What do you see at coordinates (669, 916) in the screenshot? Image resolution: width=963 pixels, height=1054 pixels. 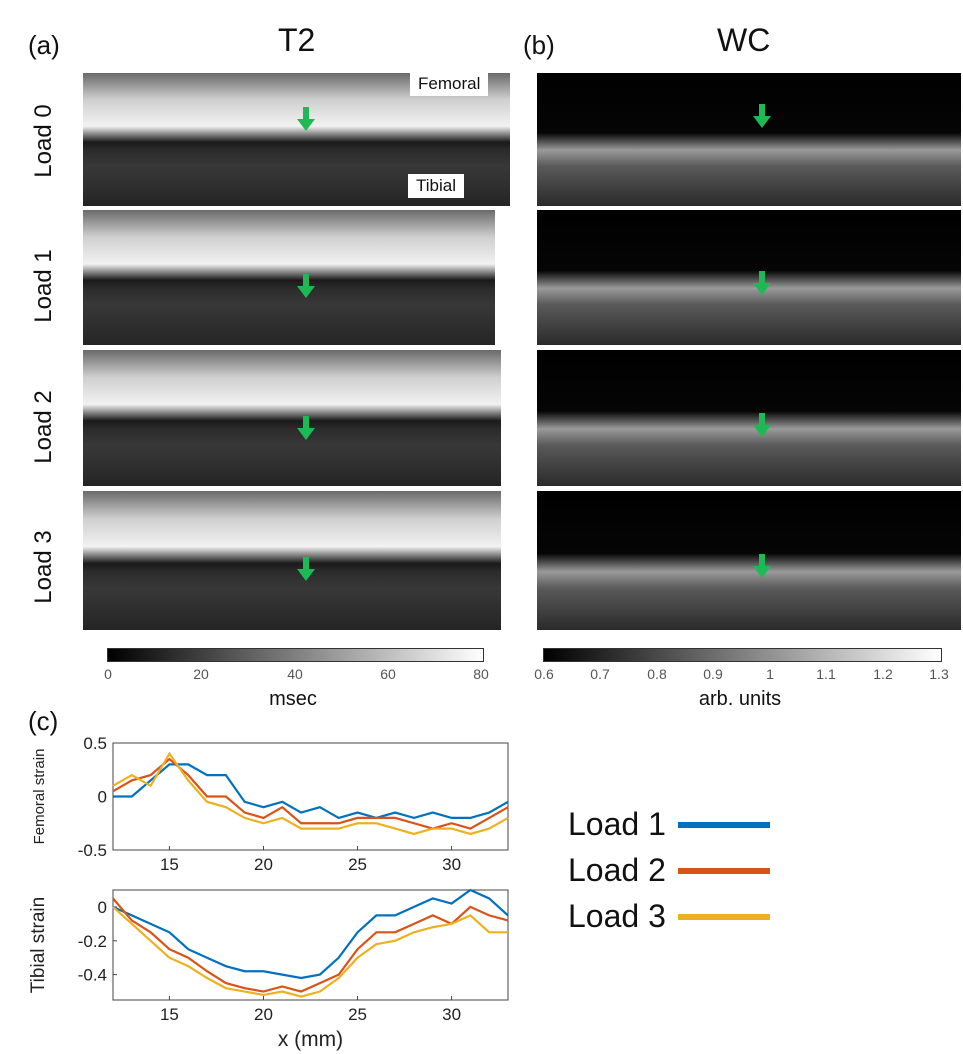 I see `legend-item-load-3: Load 3` at bounding box center [669, 916].